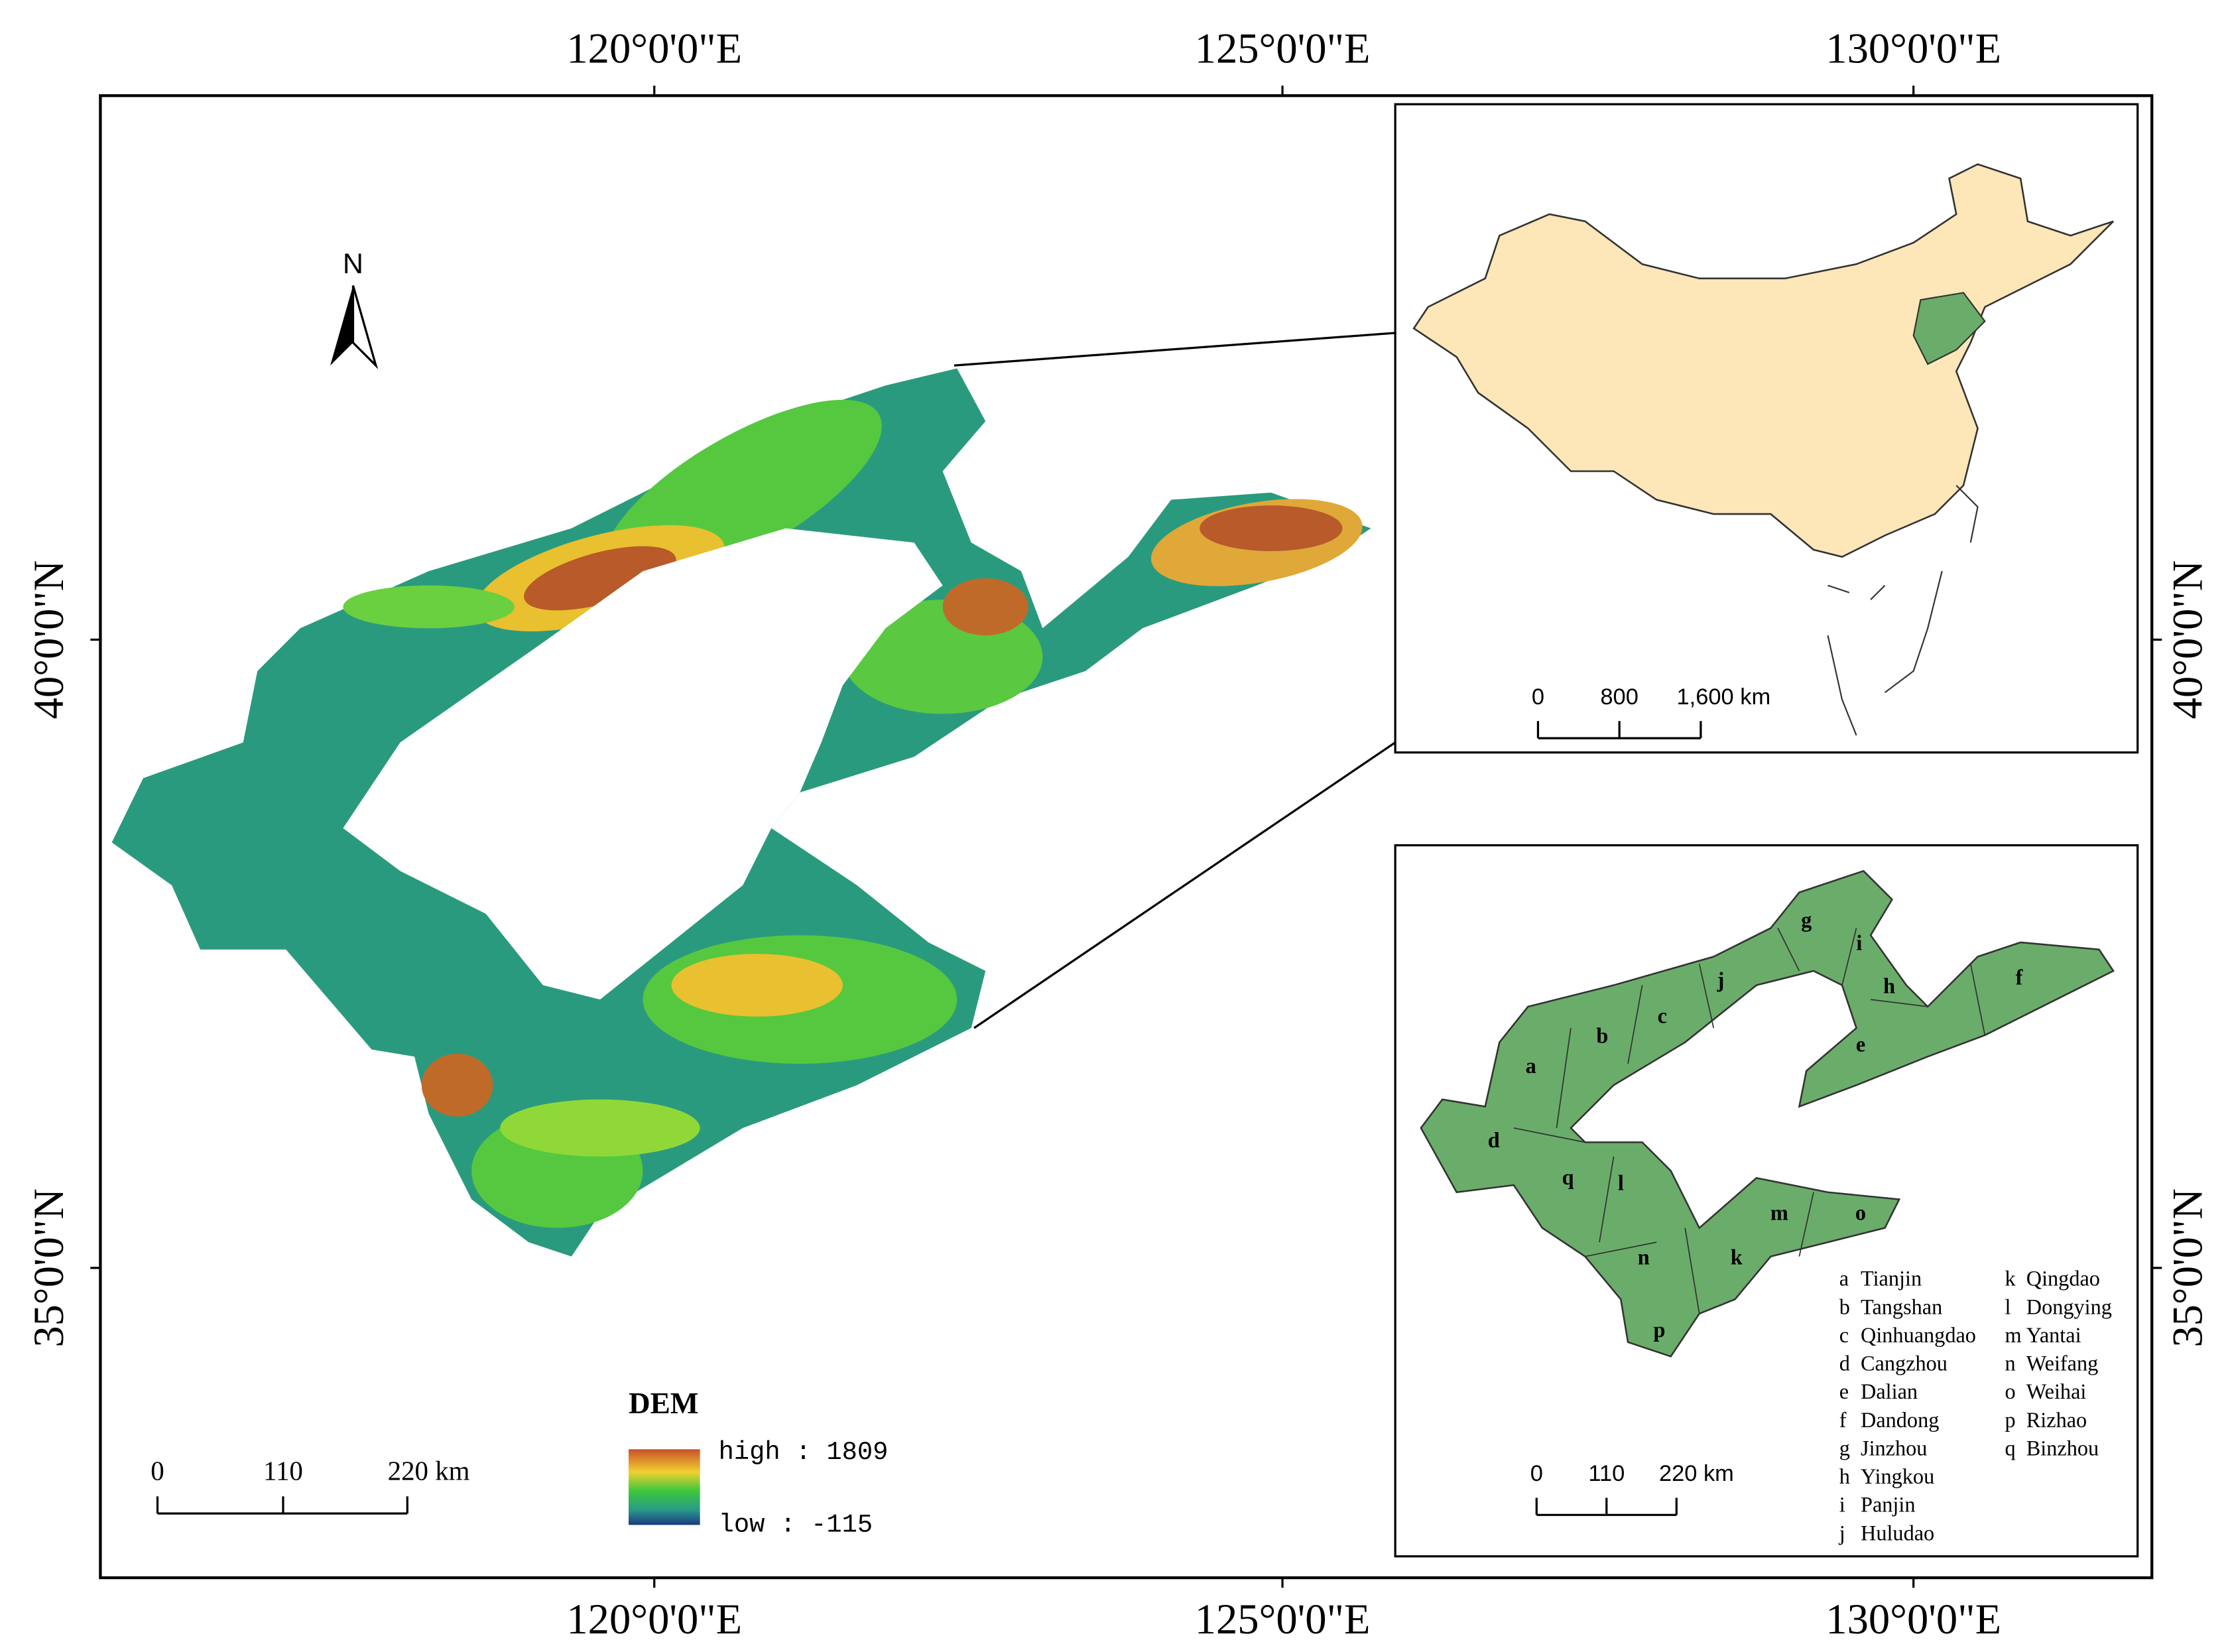 Image resolution: width=2228 pixels, height=1652 pixels. Describe the element at coordinates (804, 1452) in the screenshot. I see `legend-high: high : 1809` at that location.